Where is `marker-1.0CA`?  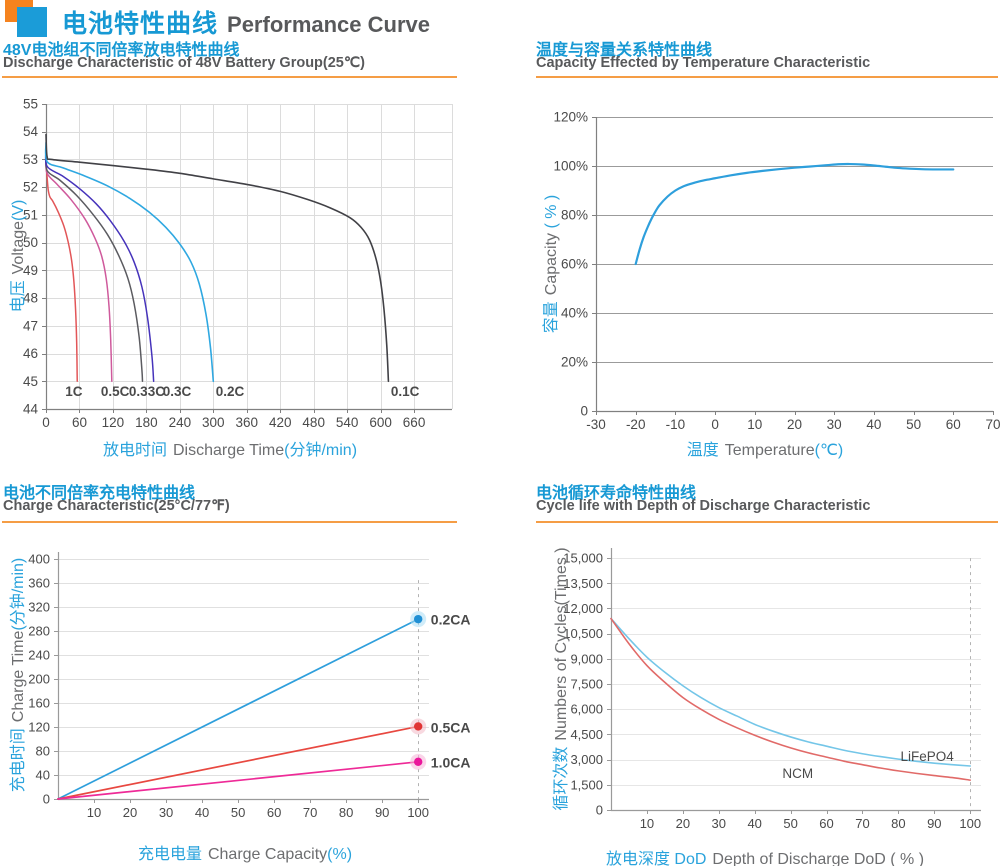 marker-1.0CA is located at coordinates (418, 762).